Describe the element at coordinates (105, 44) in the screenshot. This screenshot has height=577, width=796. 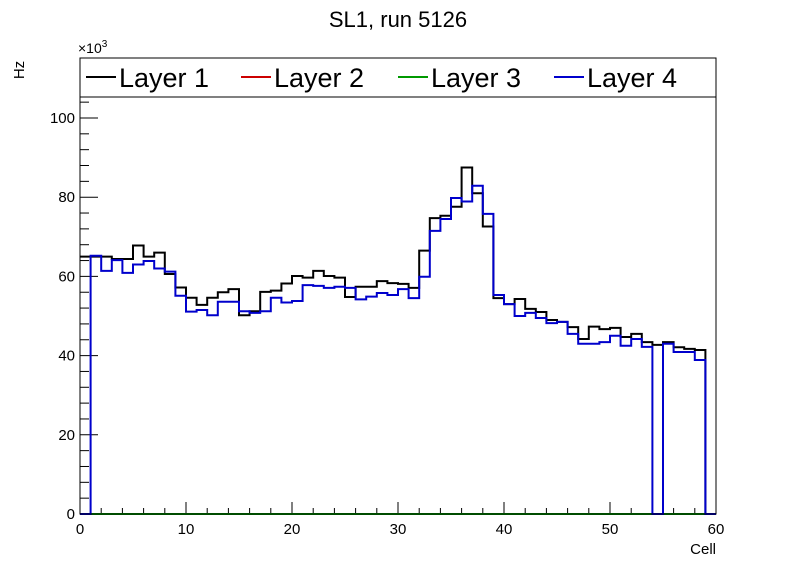
I see `y-exponent-power: 3` at that location.